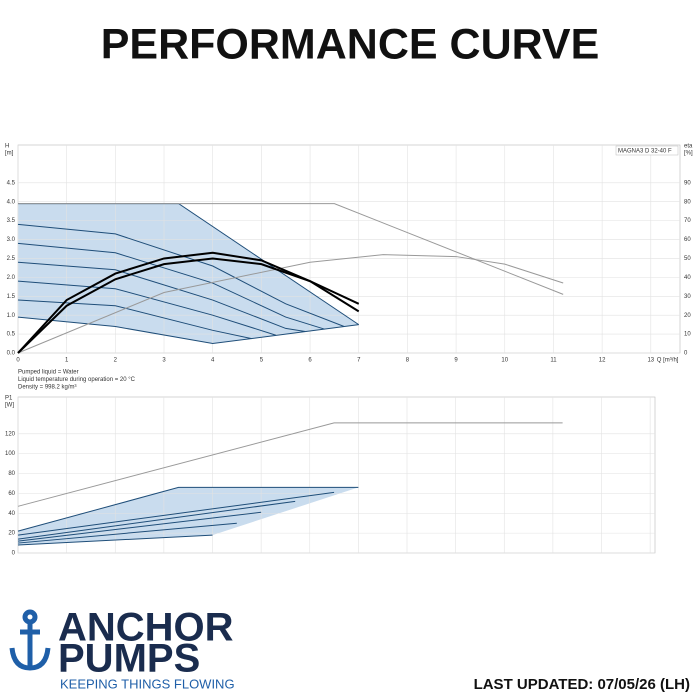  I want to click on x-tick-label: 0, so click(18, 361).